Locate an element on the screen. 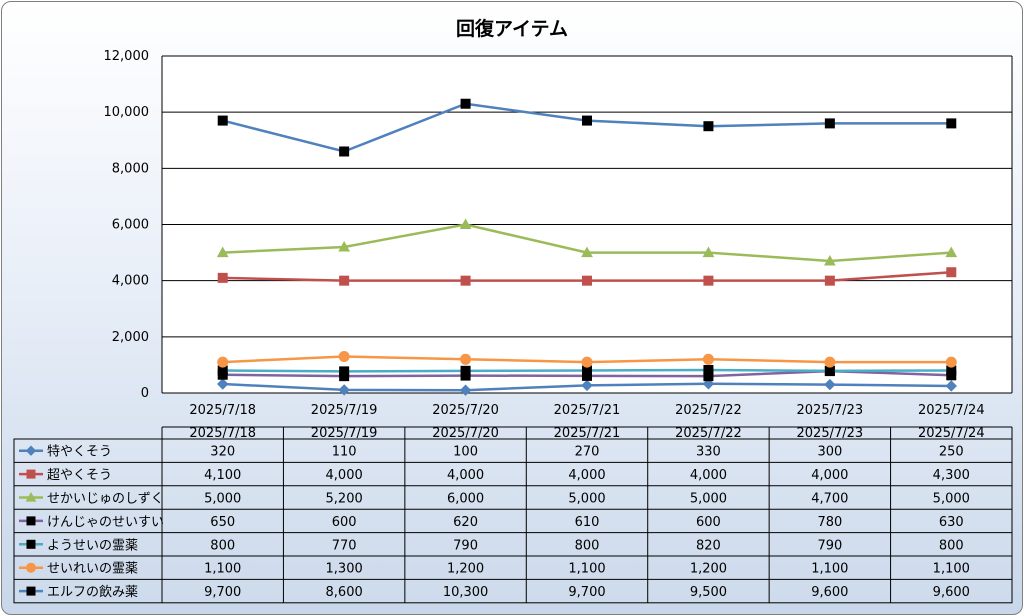 The width and height of the screenshot is (1024, 616). table-header-cell: 2025/7/21 is located at coordinates (587, 433).